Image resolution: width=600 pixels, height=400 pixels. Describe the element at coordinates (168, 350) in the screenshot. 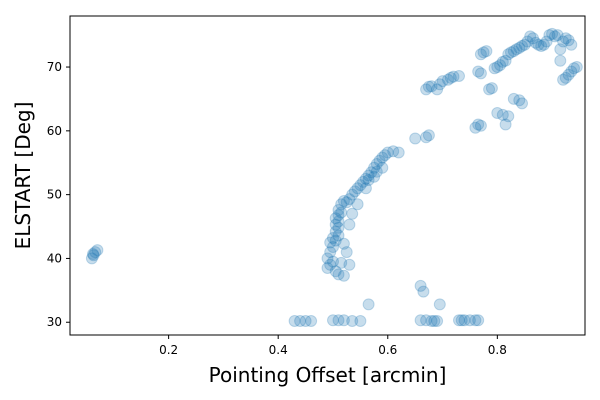

I see `x-tick-label: 0.2` at that location.